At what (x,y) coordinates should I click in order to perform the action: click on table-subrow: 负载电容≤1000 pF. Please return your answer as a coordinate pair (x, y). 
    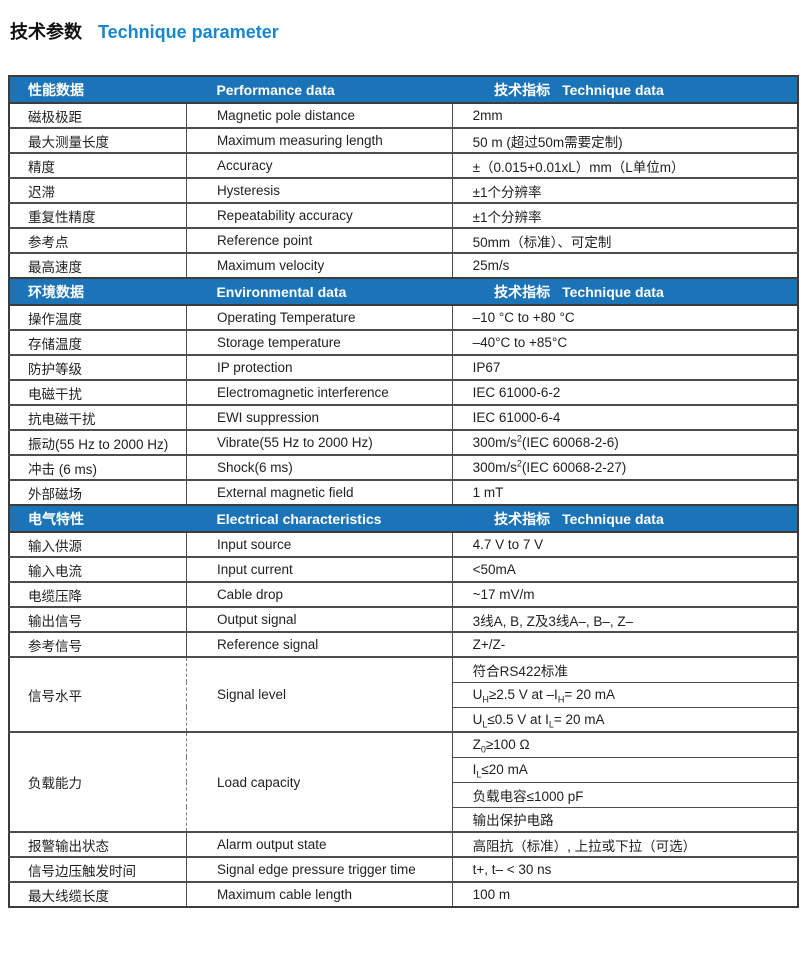
    Looking at the image, I should click on (403, 794).